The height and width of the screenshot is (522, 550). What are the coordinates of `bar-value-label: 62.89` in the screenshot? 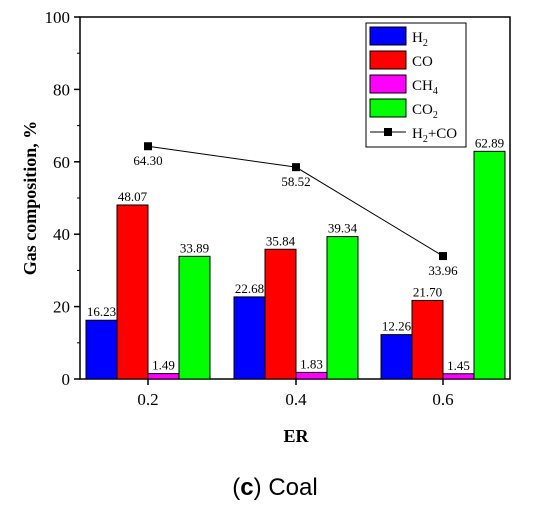 It's located at (489, 142).